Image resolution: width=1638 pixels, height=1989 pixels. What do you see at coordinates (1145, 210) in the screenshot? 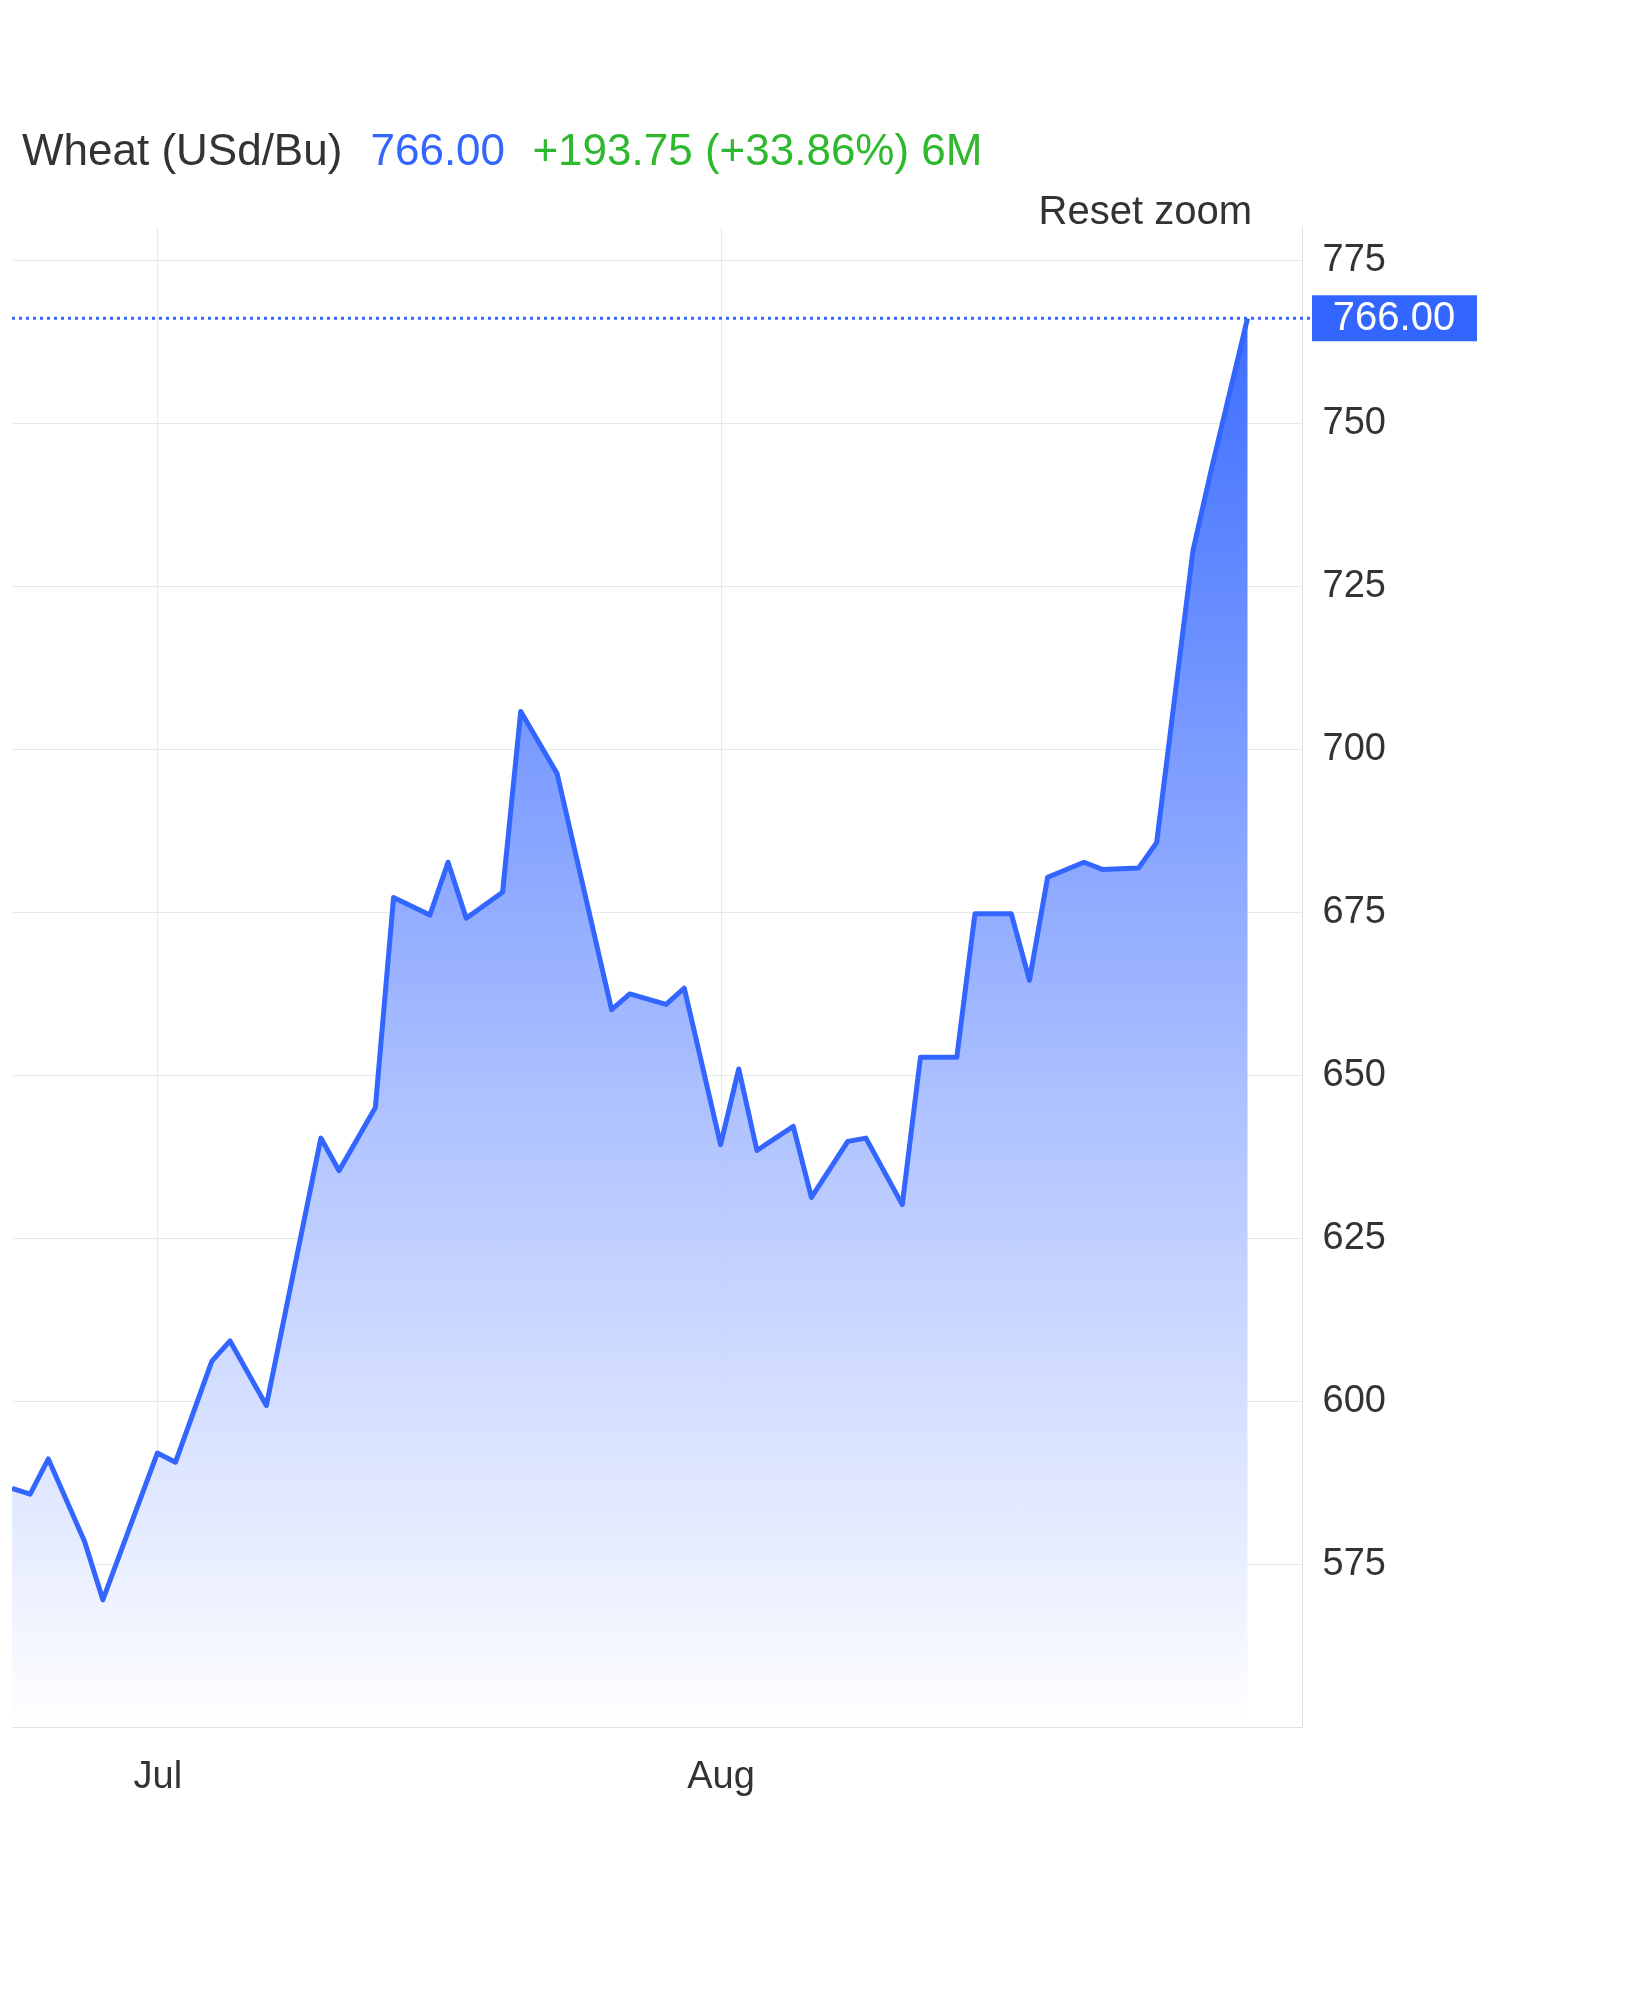
I see `annotation: Reset zoom` at bounding box center [1145, 210].